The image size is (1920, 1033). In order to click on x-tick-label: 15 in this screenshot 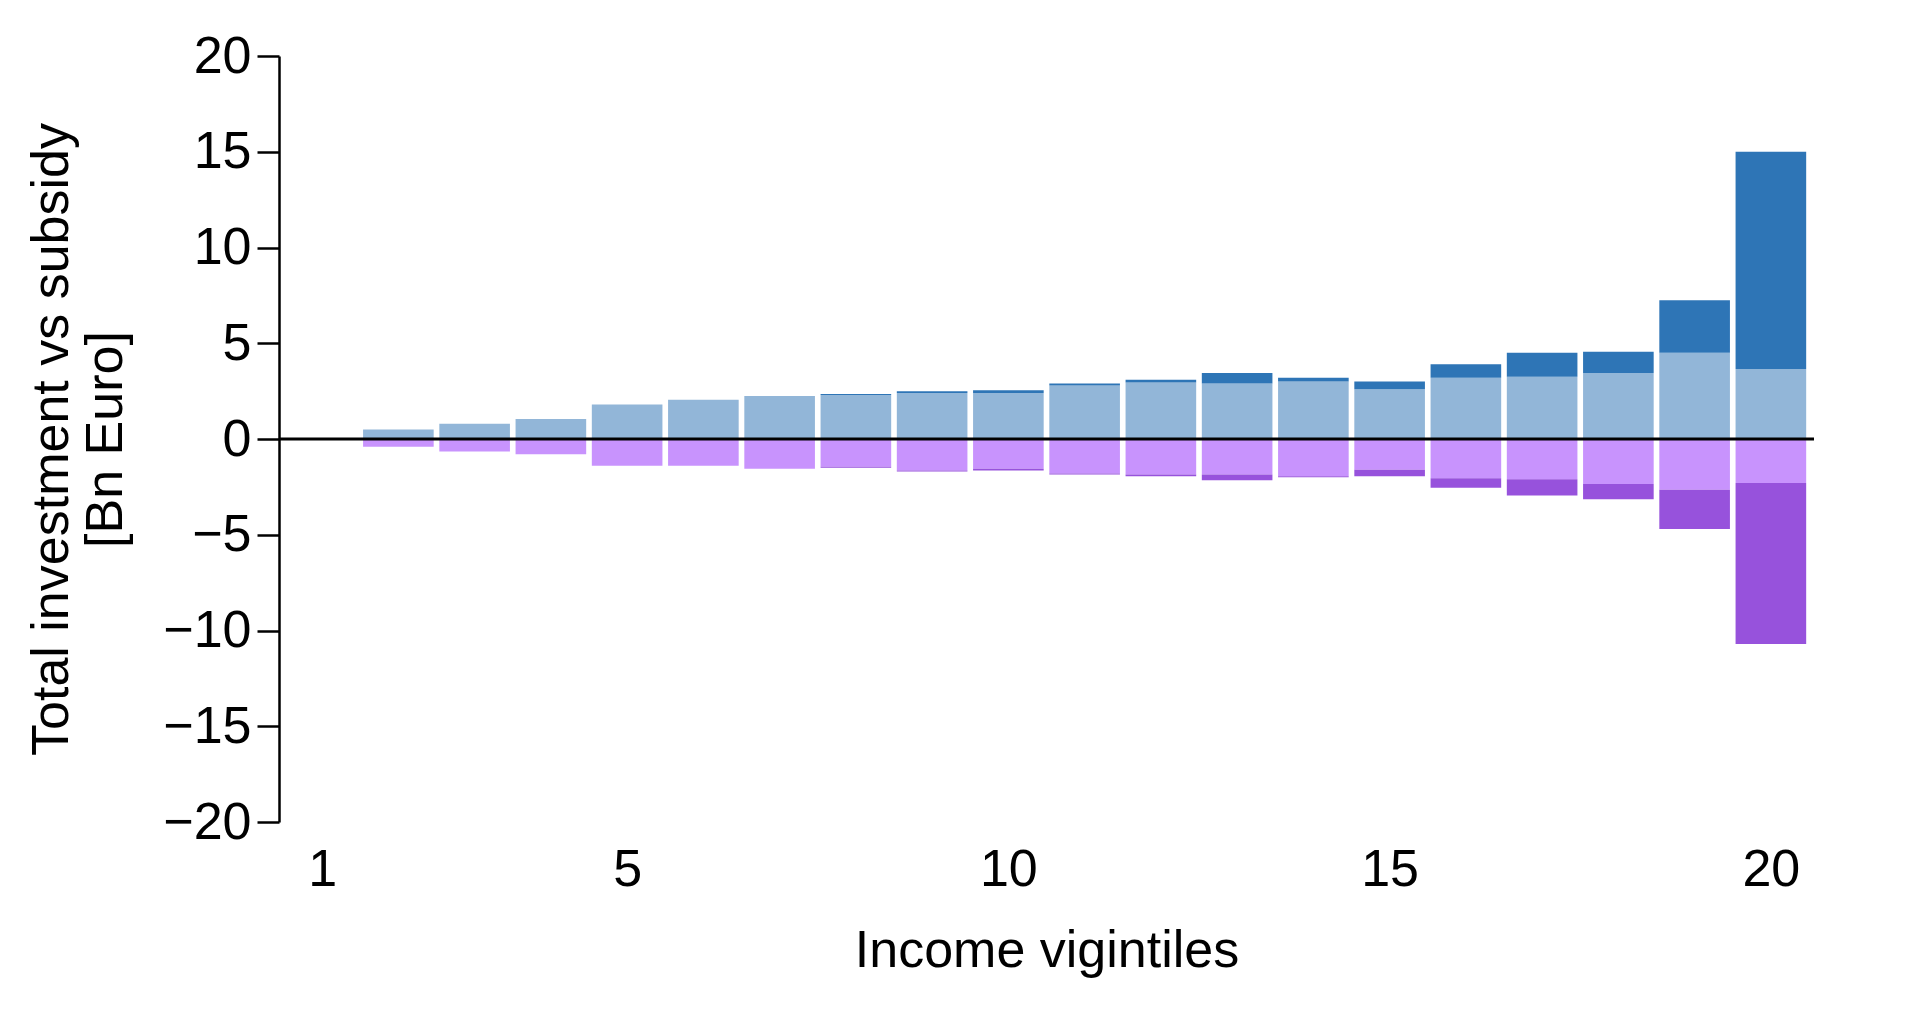, I will do `click(1390, 867)`.